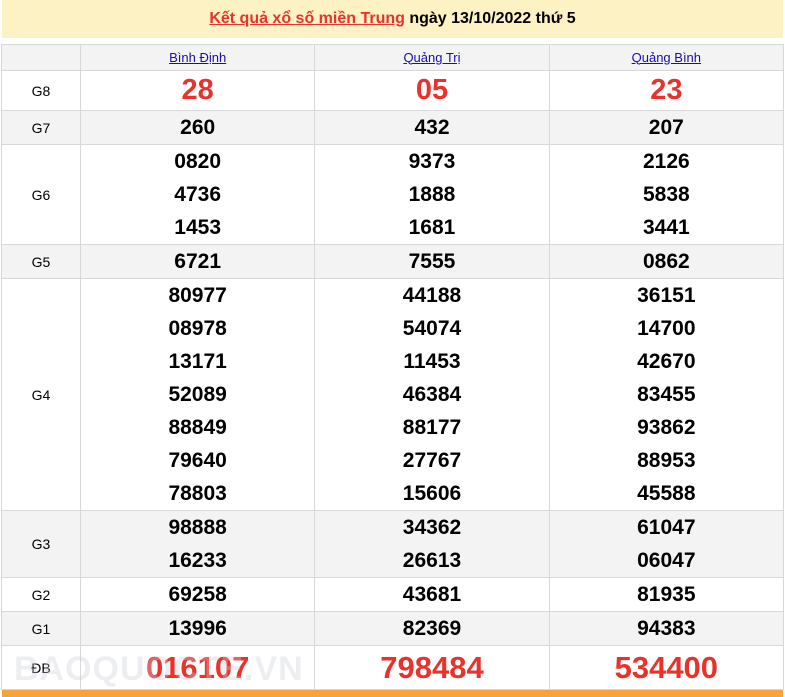 This screenshot has height=697, width=785. I want to click on prize-cell: 82369, so click(432, 628).